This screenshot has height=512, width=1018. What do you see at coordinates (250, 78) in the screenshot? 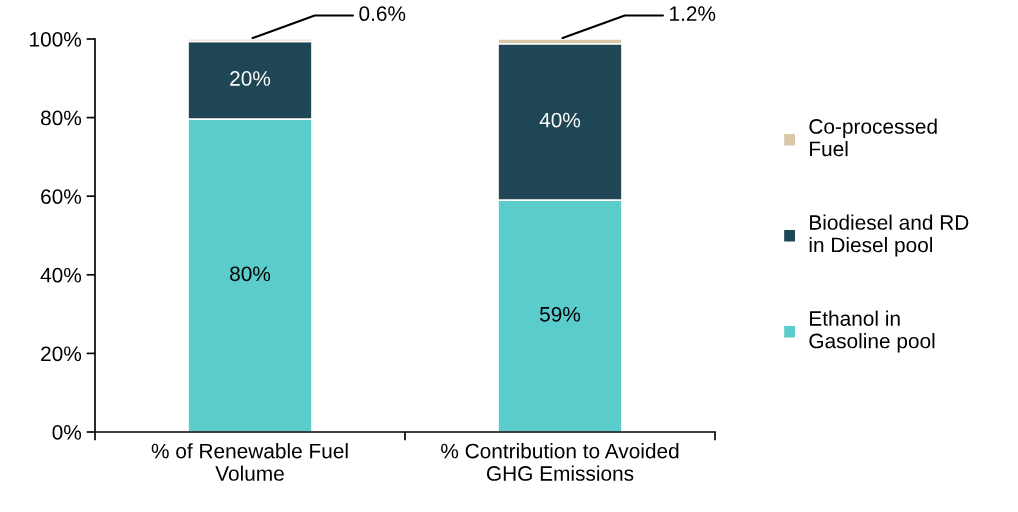
I see `data-label: 20%` at bounding box center [250, 78].